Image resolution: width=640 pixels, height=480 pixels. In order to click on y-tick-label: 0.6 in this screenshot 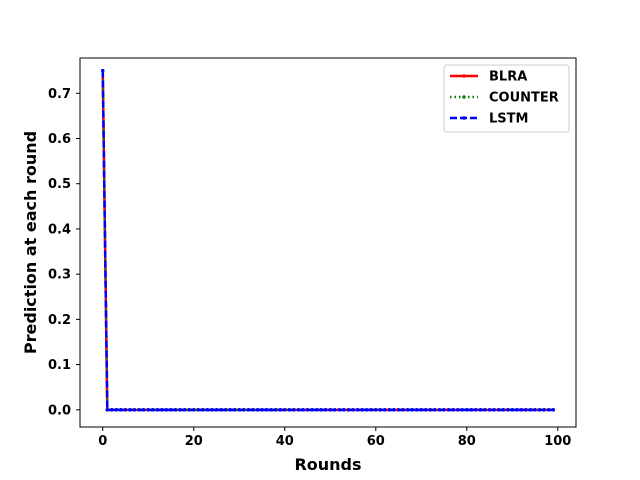, I will do `click(59, 139)`.